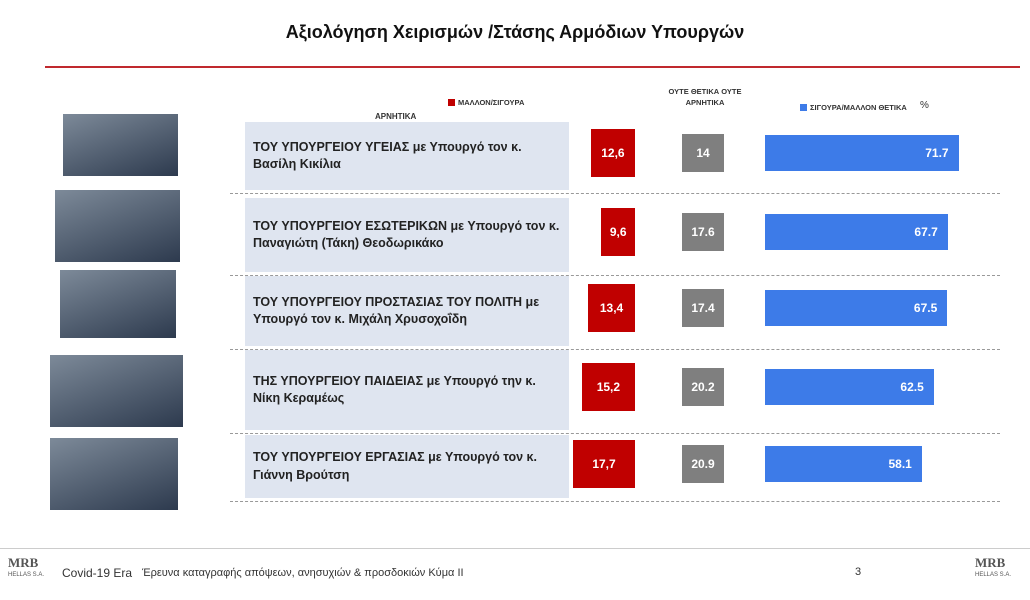 This screenshot has width=1030, height=600. I want to click on value-label: 15,2, so click(608, 387).